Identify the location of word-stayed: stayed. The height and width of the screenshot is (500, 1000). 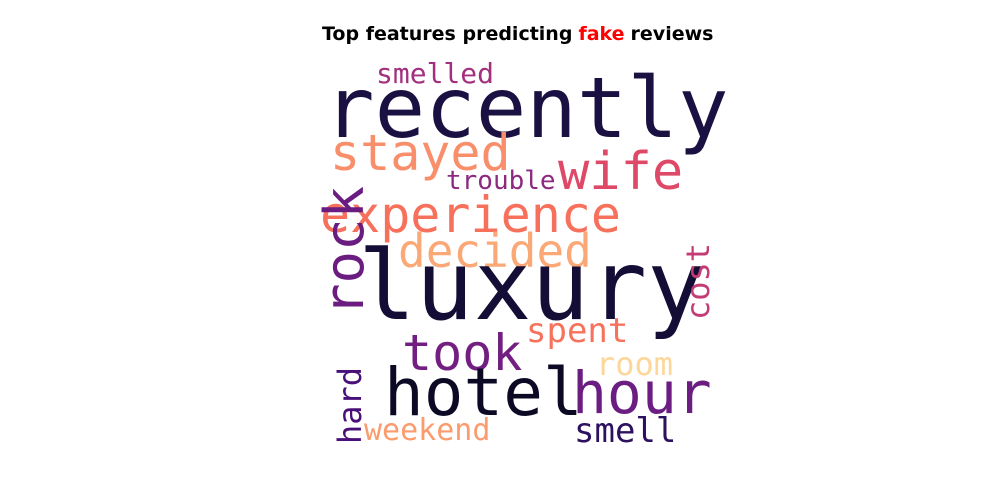
(420, 153).